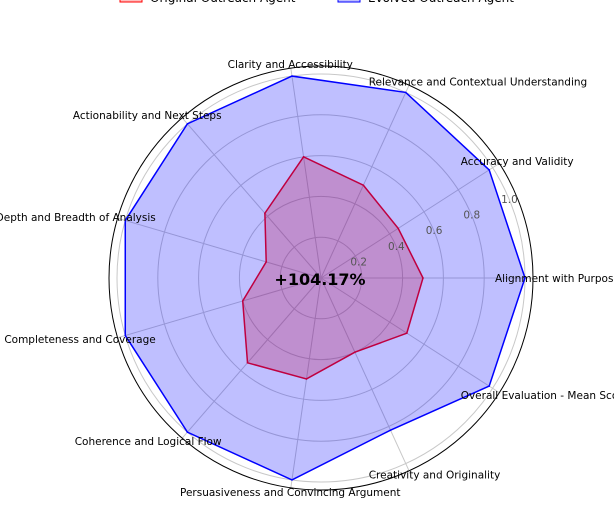 This screenshot has height=512, width=614. What do you see at coordinates (435, 475) in the screenshot?
I see `category-label: Creativity and Originality` at bounding box center [435, 475].